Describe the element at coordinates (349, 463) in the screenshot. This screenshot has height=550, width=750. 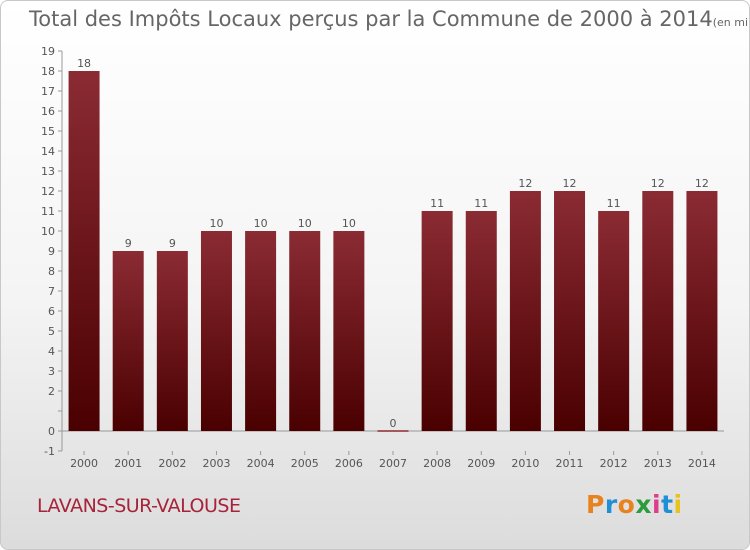
I see `x-tick-label-2006: 2006` at that location.